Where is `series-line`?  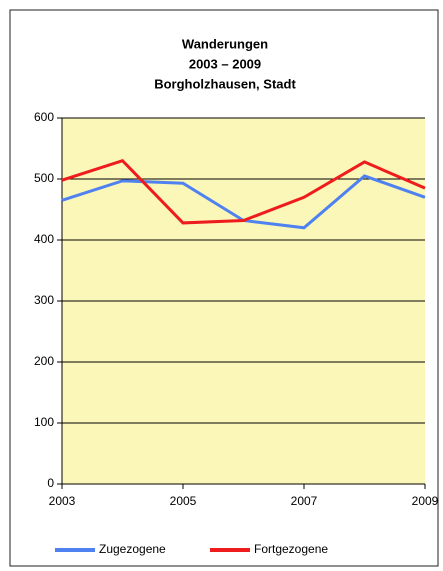 series-line is located at coordinates (243, 191).